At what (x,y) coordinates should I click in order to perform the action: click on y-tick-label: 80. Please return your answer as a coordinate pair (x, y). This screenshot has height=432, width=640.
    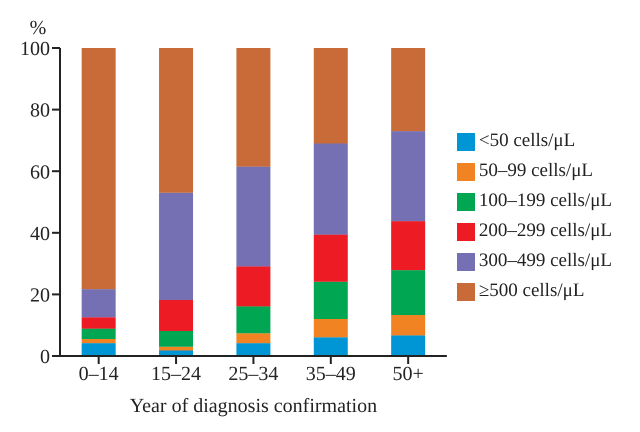
    Looking at the image, I should click on (40, 111).